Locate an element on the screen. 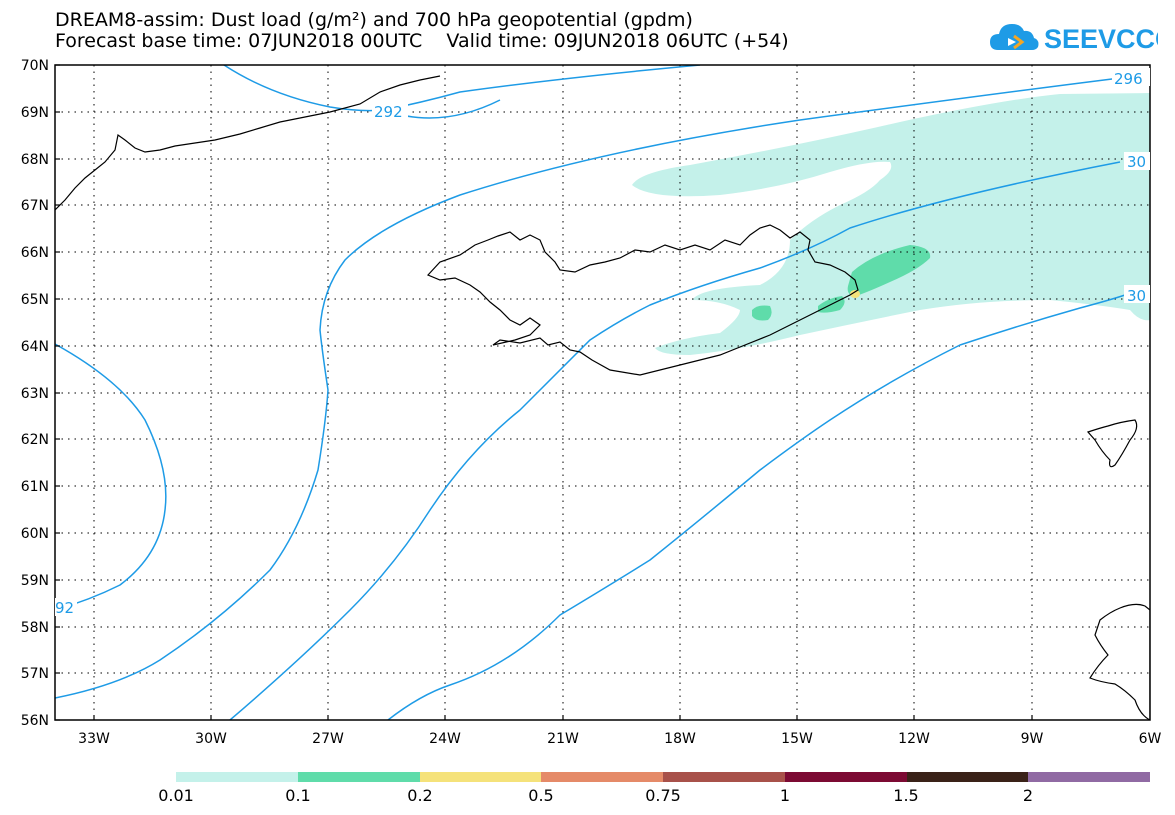  lon-label: 9W is located at coordinates (1032, 739).